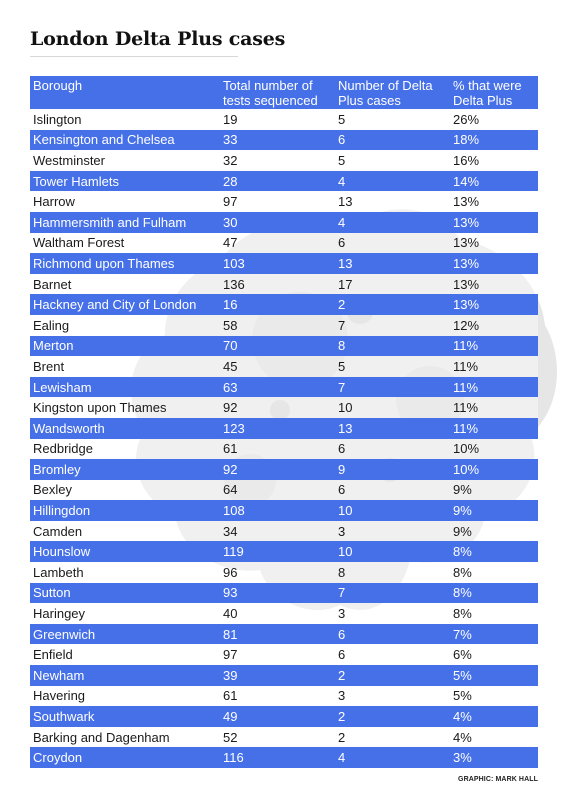 The height and width of the screenshot is (800, 568). Describe the element at coordinates (125, 92) in the screenshot. I see `column-header-borough: Borough` at that location.